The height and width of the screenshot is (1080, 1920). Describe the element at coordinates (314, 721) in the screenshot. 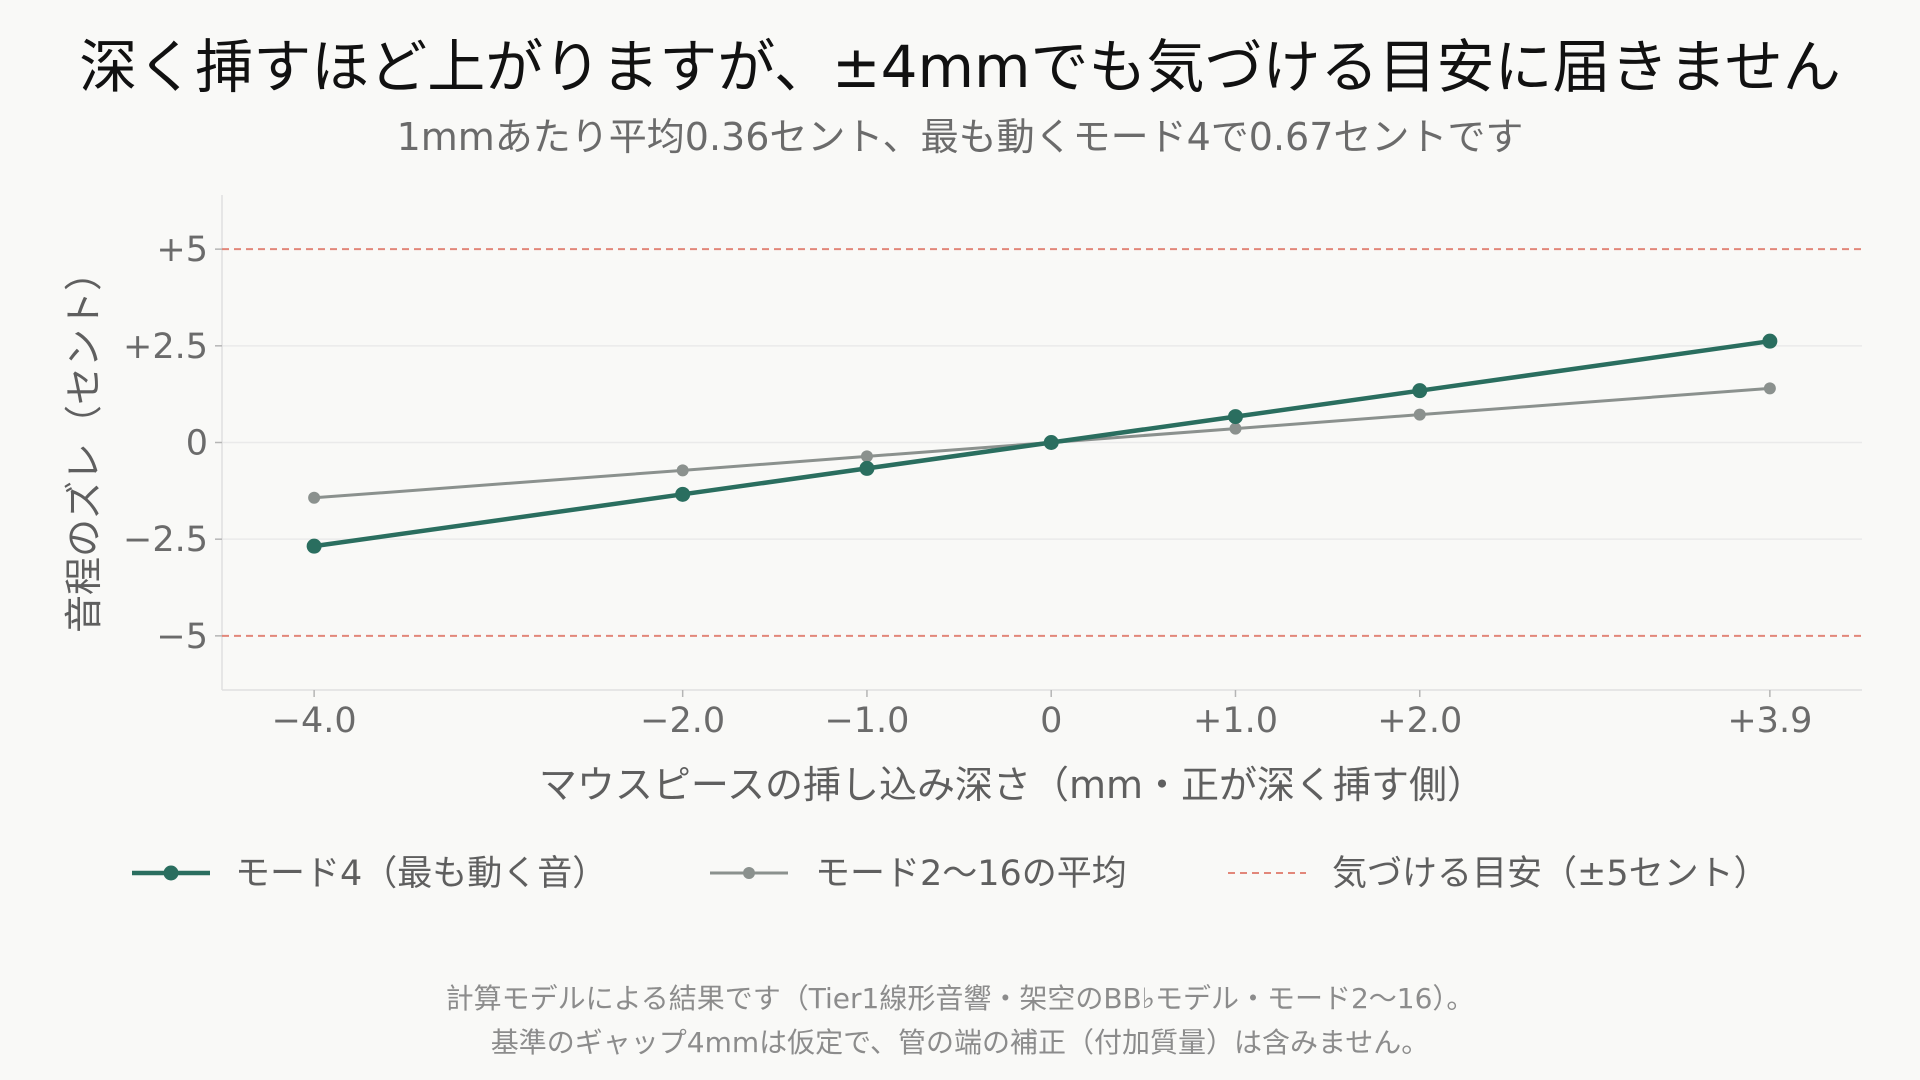

I see `x-tick-label-0: −4.0` at that location.